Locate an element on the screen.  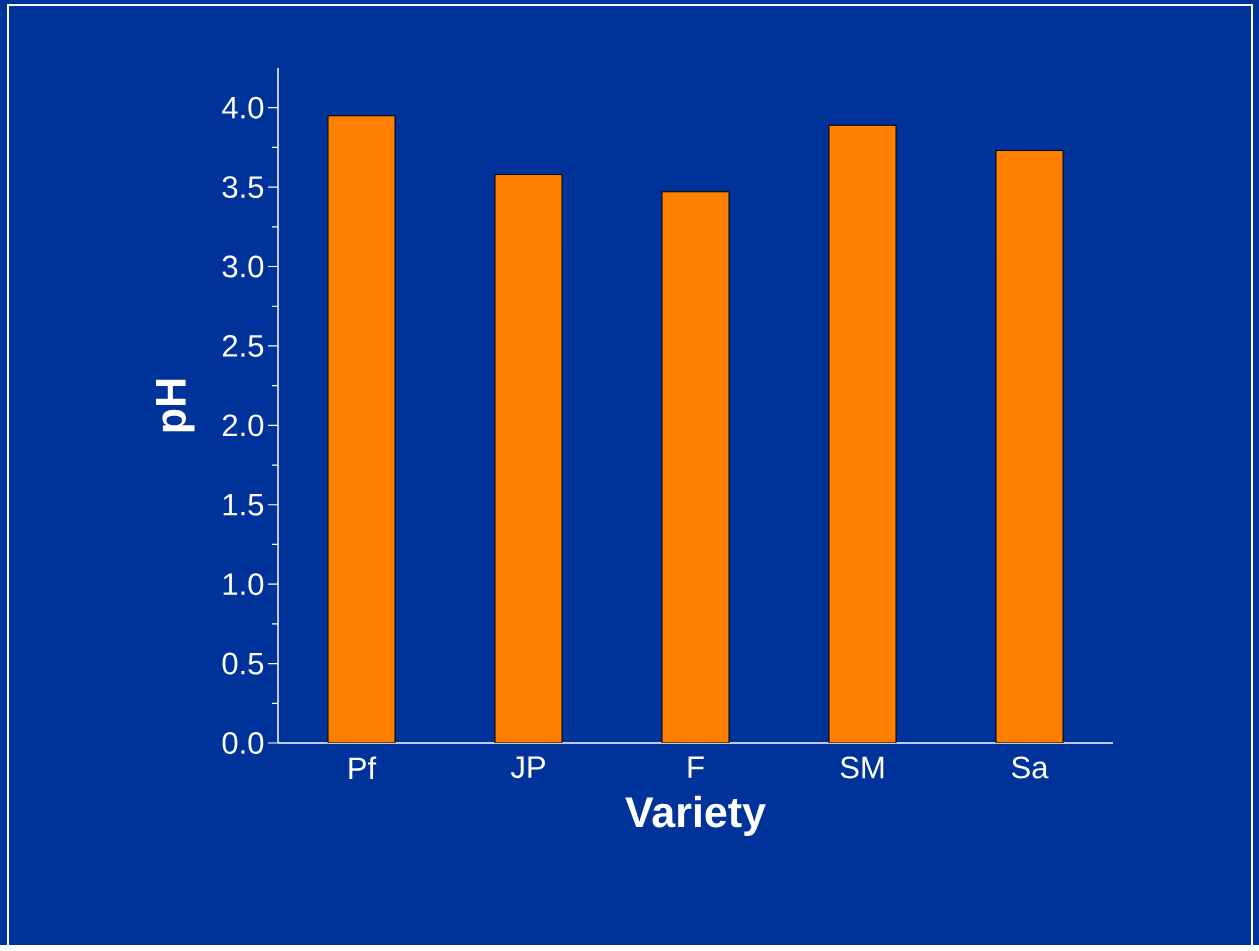
x-tick-label: SM is located at coordinates (862, 767).